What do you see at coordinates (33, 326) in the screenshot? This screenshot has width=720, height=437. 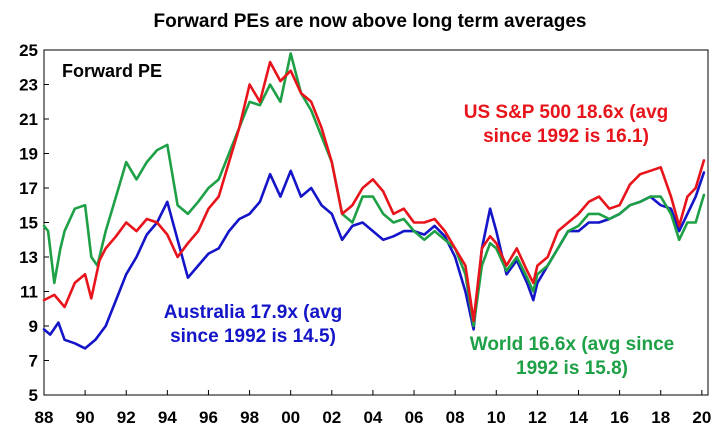 I see `y-tick-label: 9` at bounding box center [33, 326].